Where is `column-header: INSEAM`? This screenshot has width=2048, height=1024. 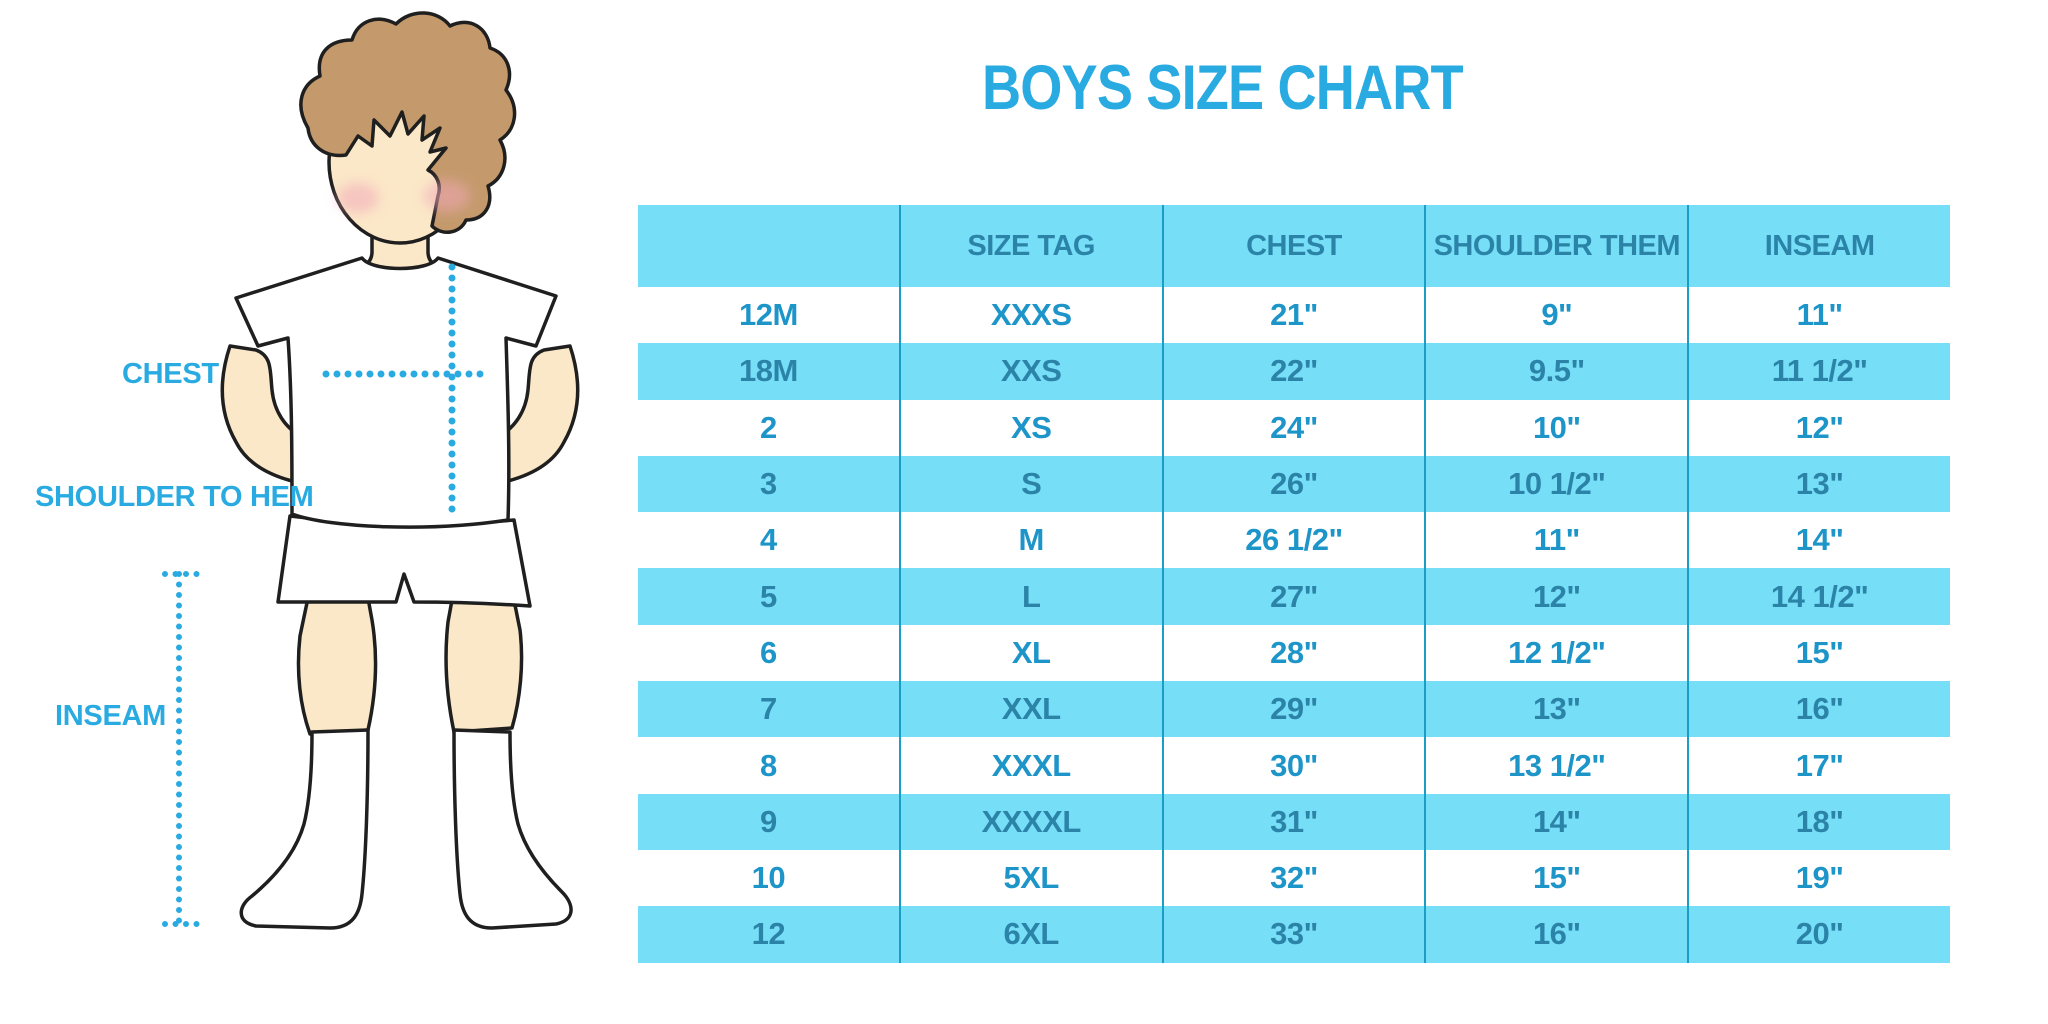
column-header: INSEAM is located at coordinates (1818, 246).